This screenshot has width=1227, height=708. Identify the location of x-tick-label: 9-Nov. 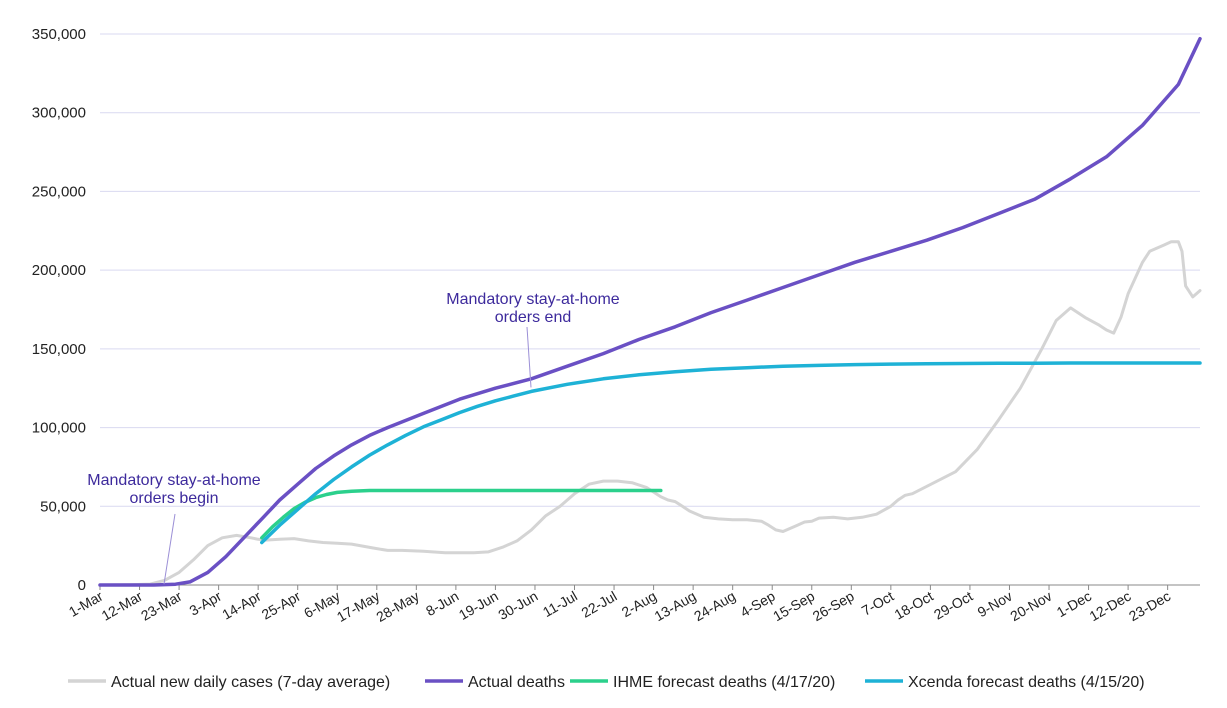
(995, 604).